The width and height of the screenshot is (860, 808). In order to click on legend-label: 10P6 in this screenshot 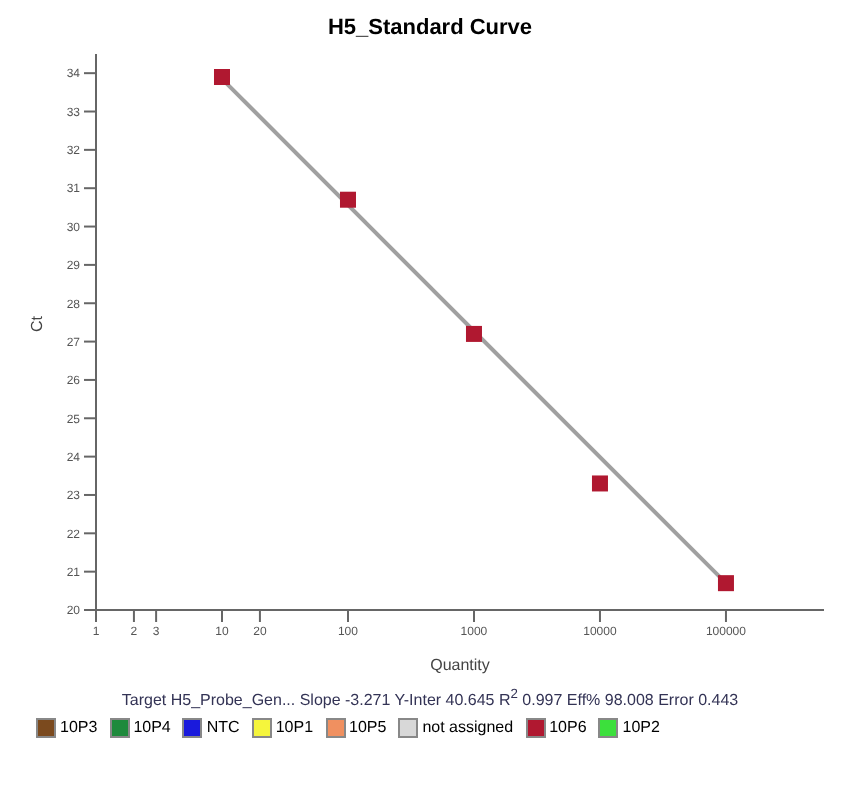, I will do `click(567, 727)`.